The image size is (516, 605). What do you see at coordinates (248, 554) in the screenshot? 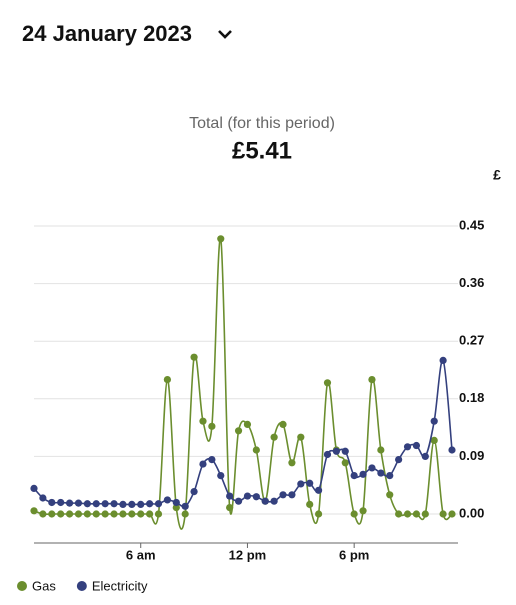
I see `x-tick-label: 12 pm` at bounding box center [248, 554].